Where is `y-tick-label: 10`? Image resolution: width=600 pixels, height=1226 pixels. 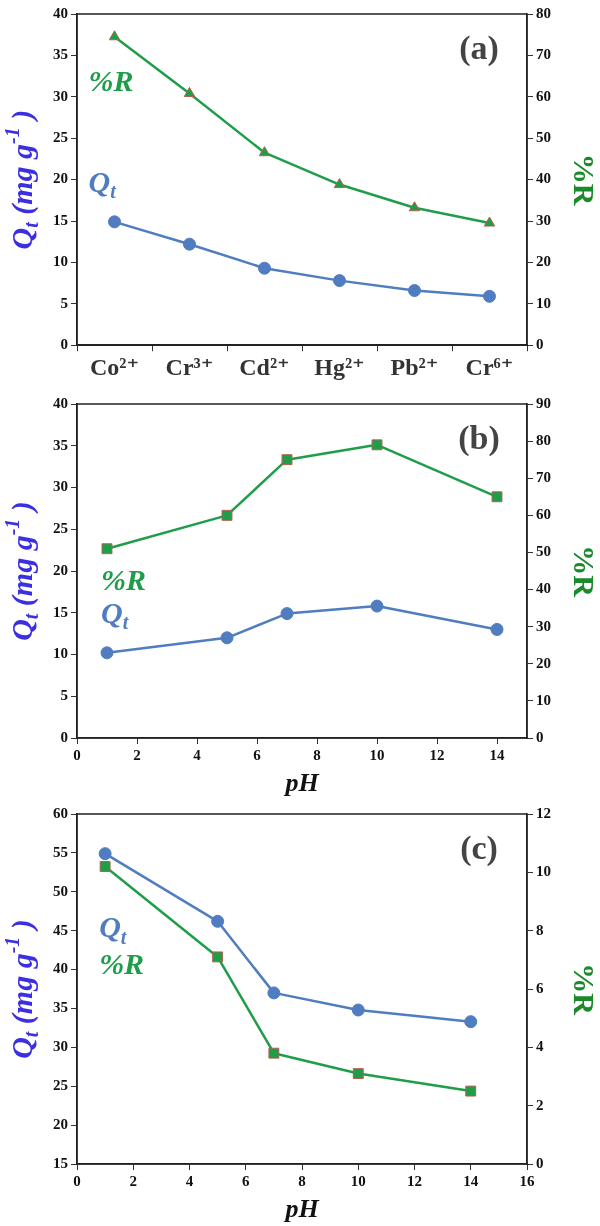
y-tick-label: 10 is located at coordinates (60, 261).